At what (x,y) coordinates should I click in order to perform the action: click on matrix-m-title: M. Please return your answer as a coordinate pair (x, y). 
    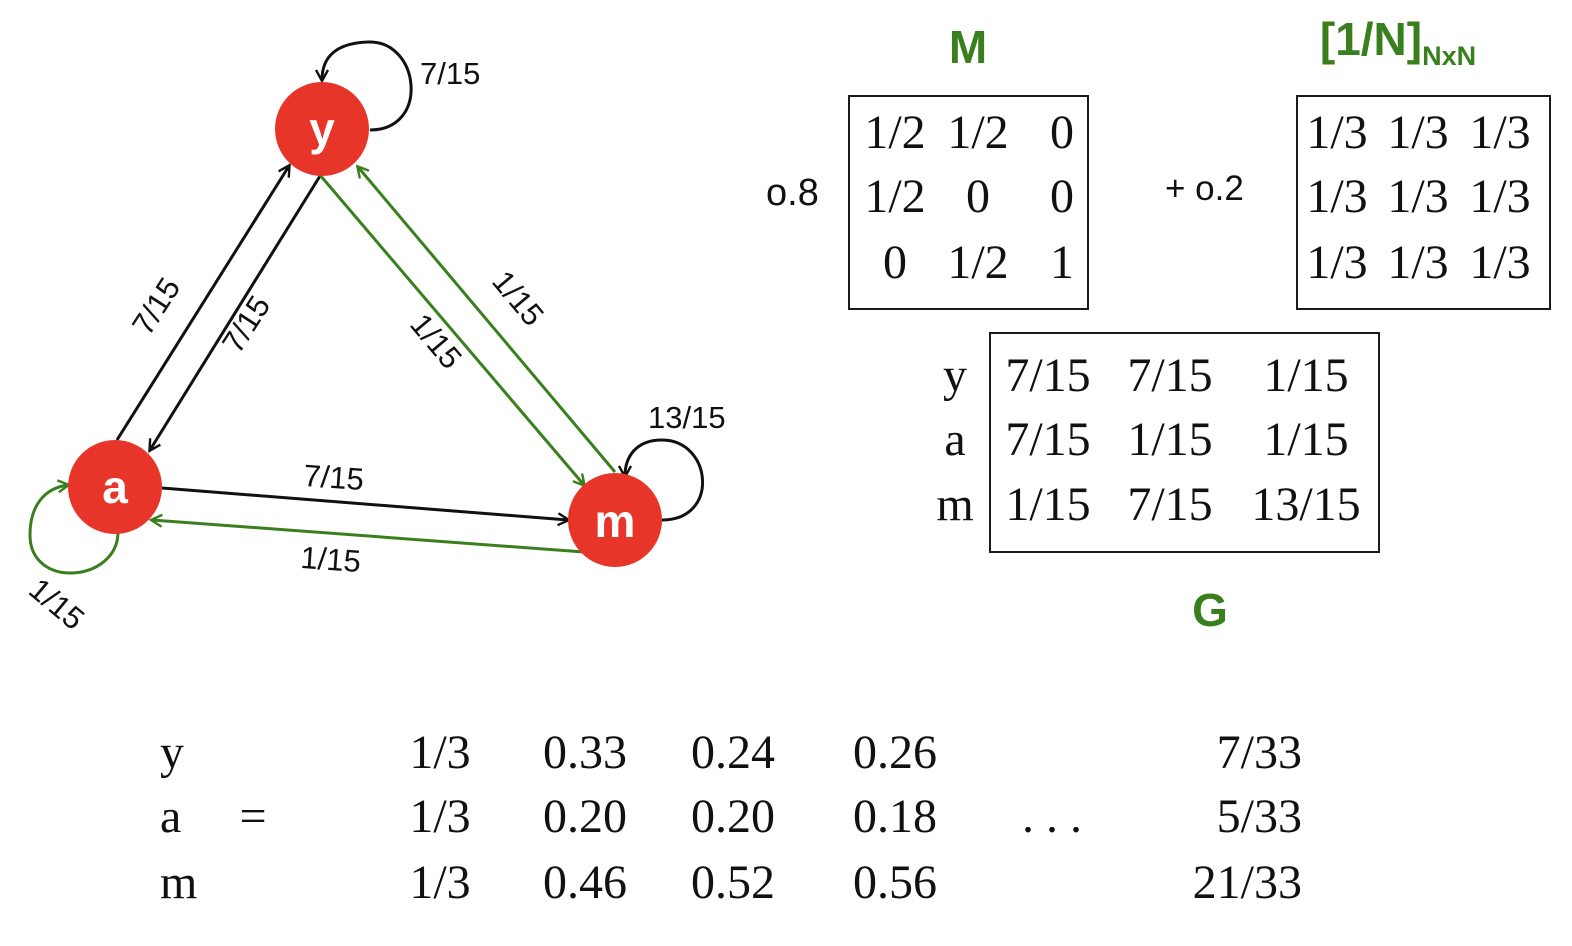
    Looking at the image, I should click on (968, 47).